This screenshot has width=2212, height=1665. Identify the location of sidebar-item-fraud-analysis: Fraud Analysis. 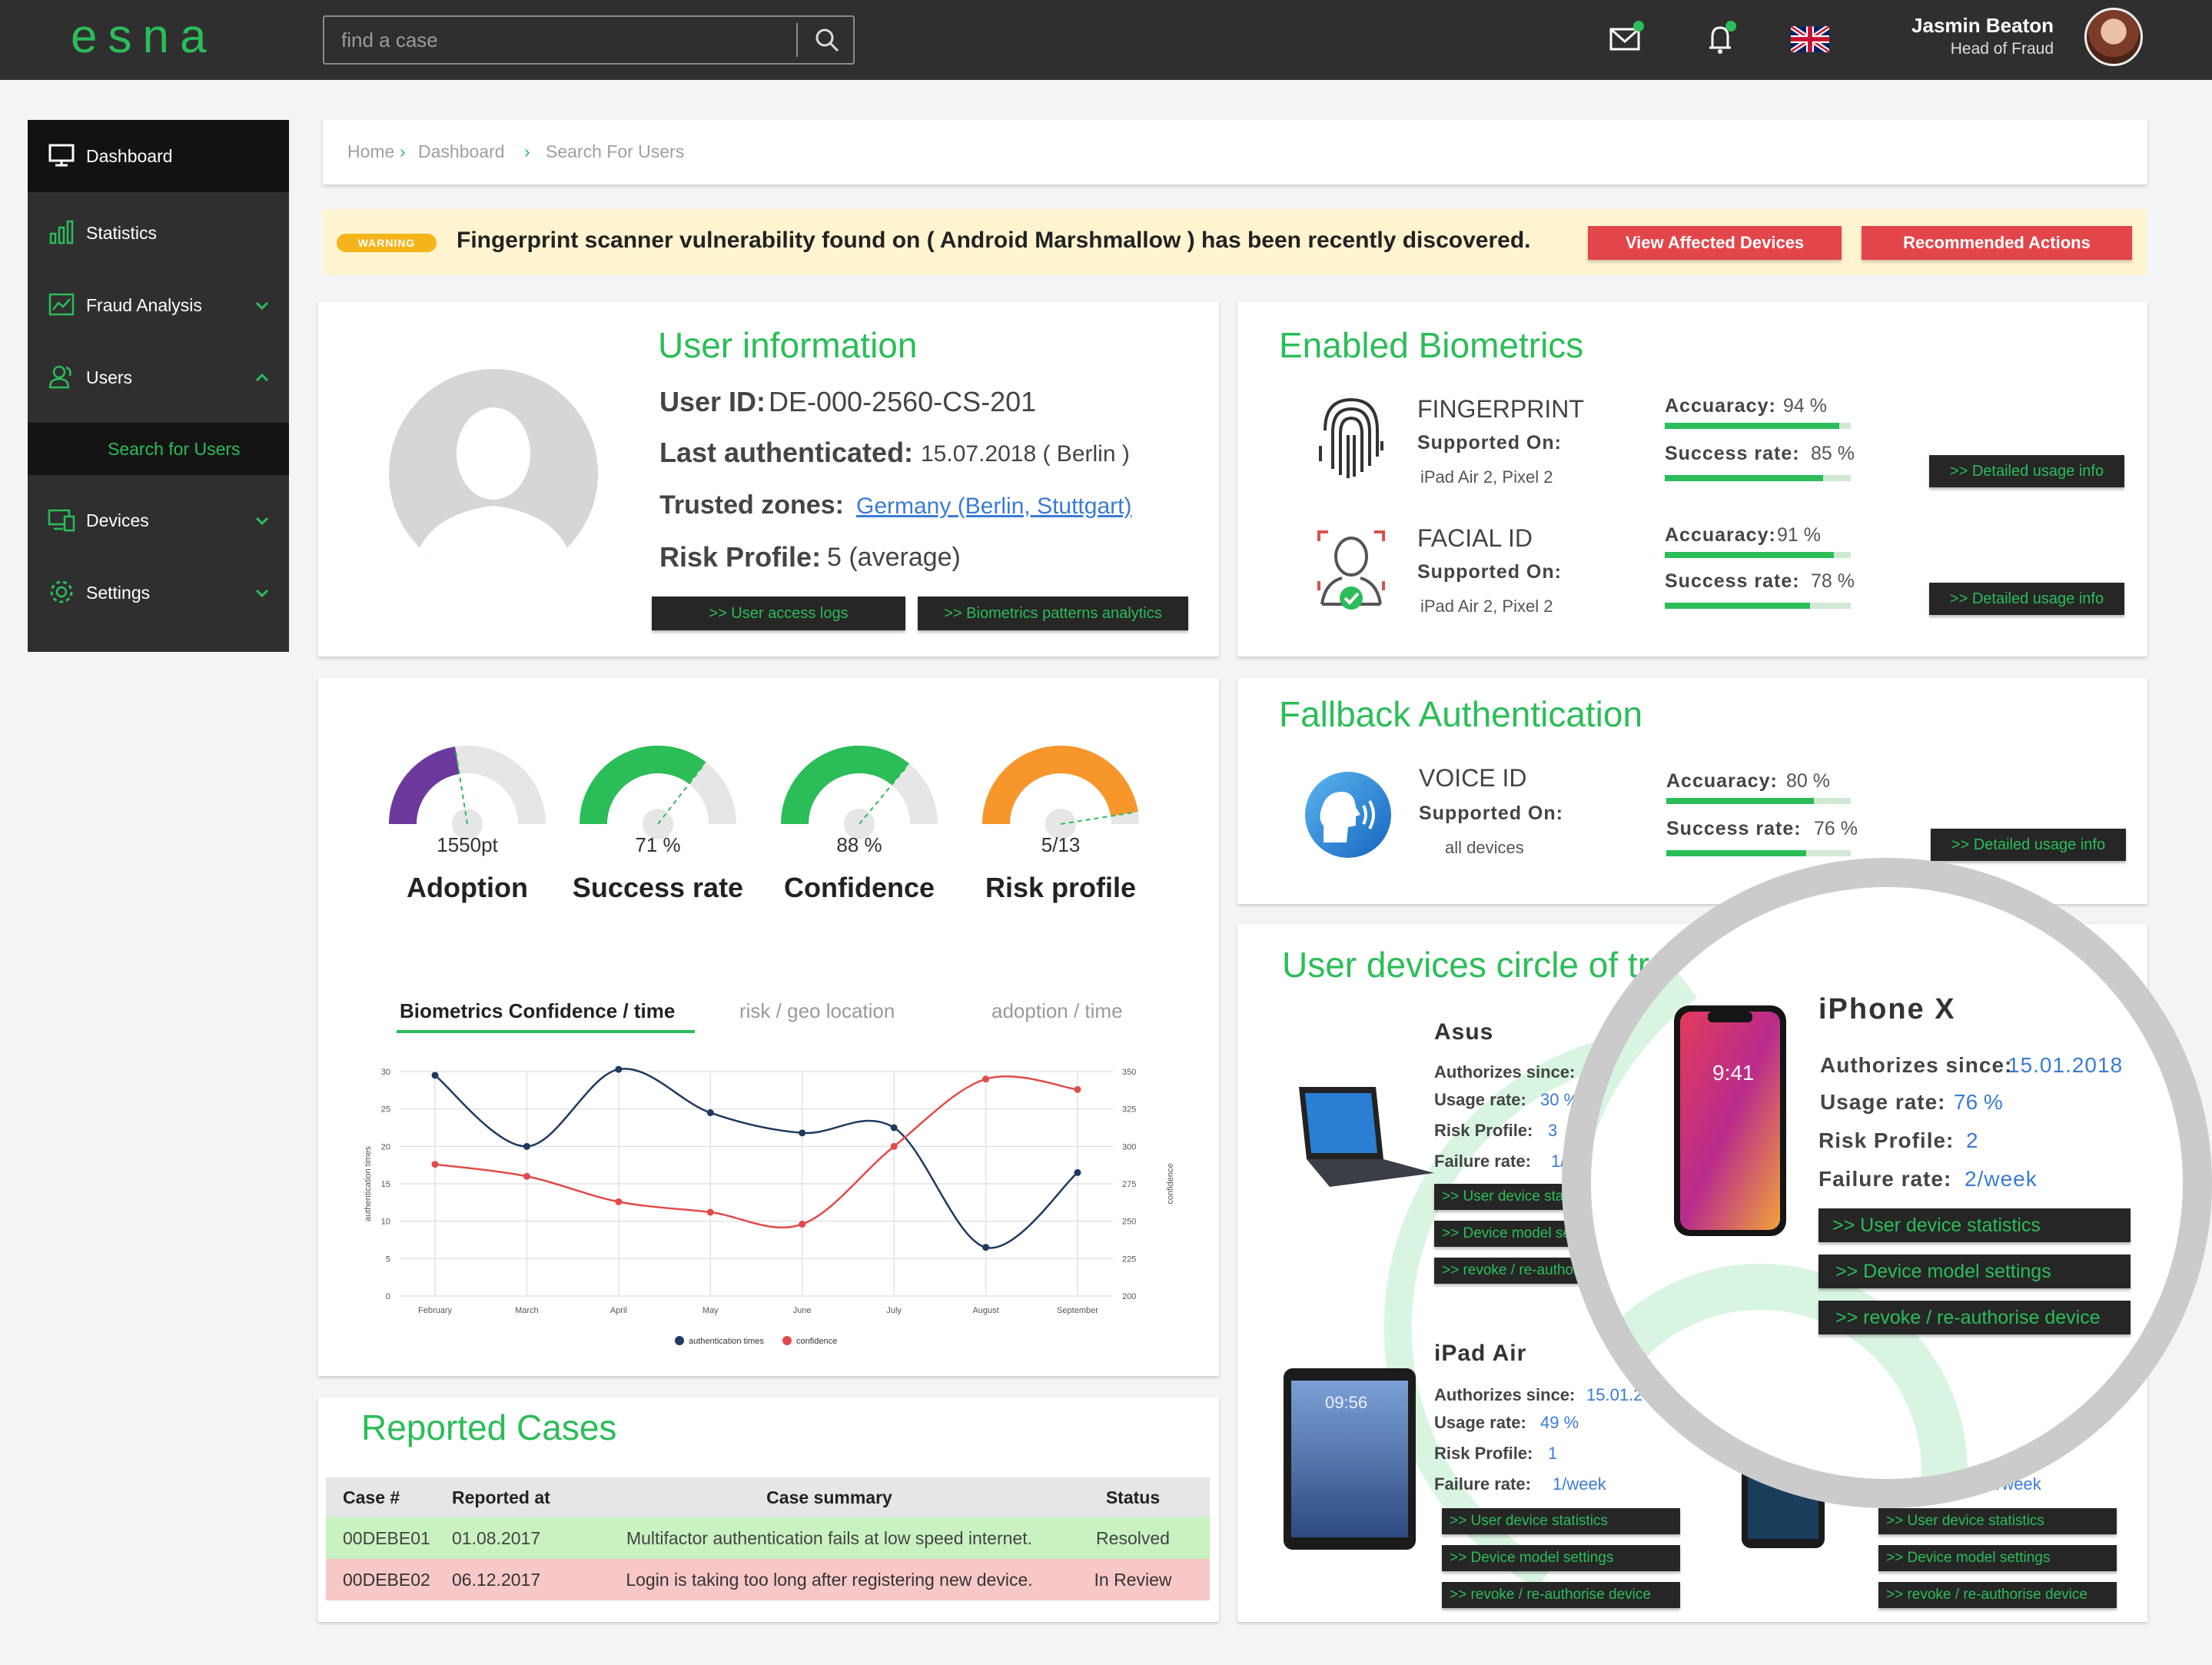
(158, 305).